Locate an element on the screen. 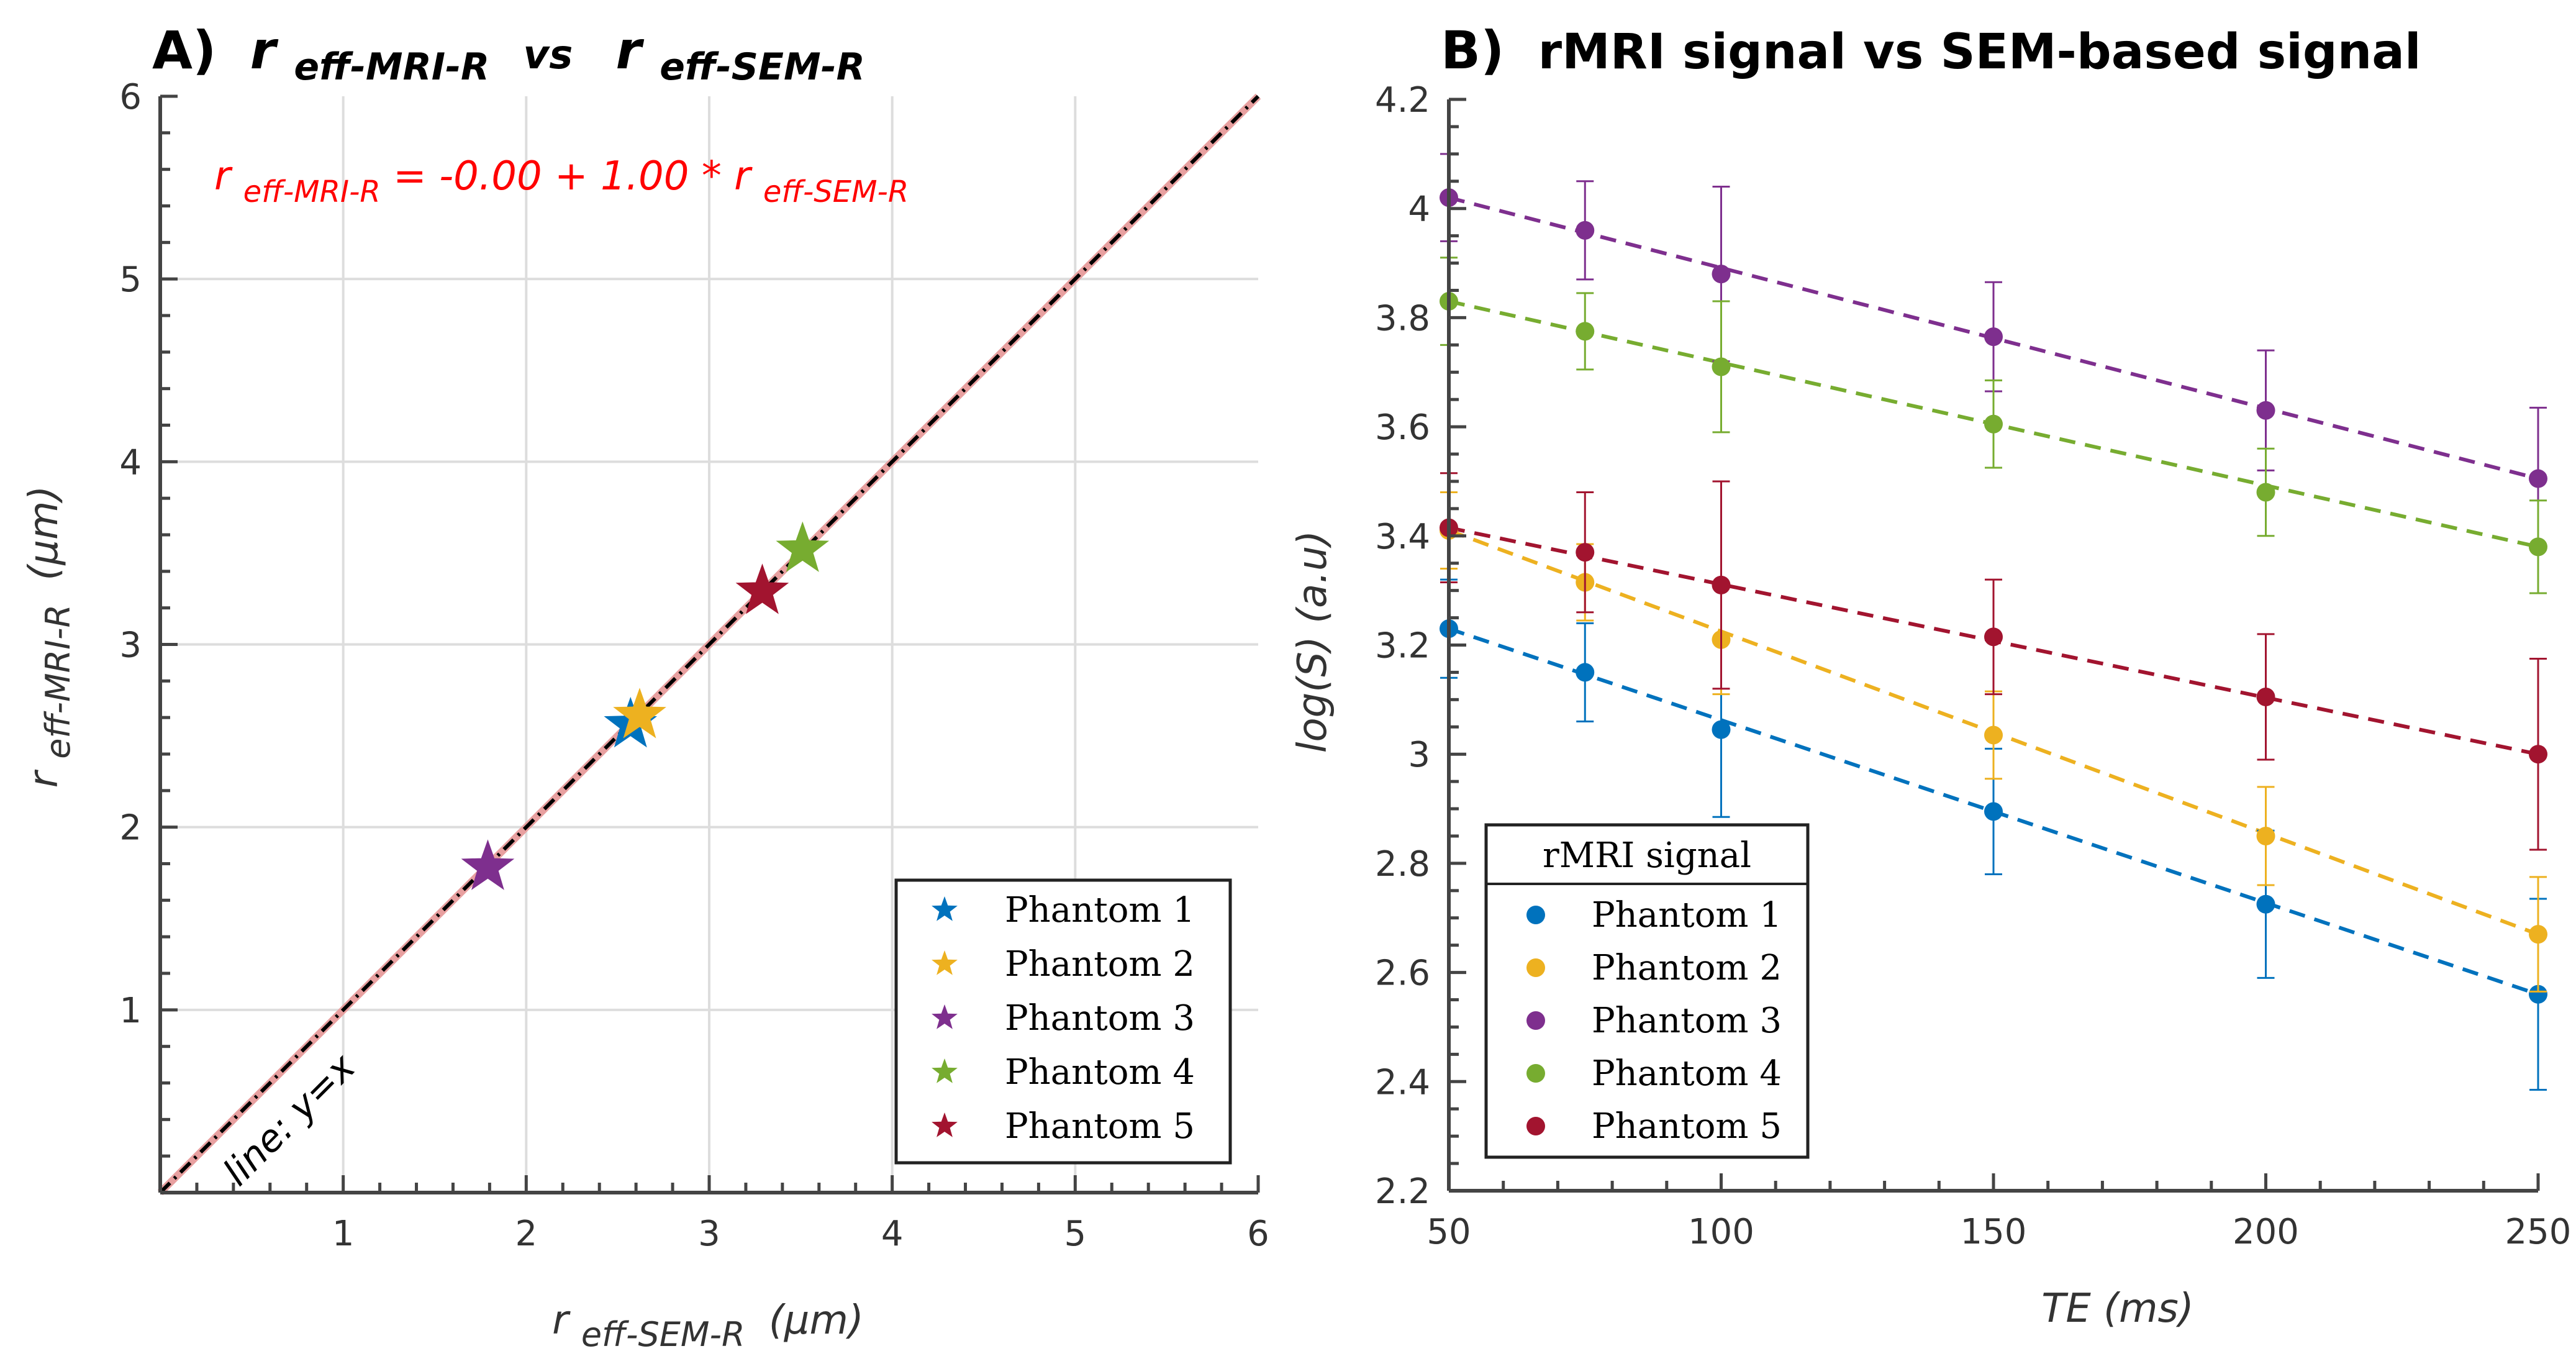 This screenshot has width=2576, height=1369. legend-label-4: Phantom 4 is located at coordinates (1100, 1072).